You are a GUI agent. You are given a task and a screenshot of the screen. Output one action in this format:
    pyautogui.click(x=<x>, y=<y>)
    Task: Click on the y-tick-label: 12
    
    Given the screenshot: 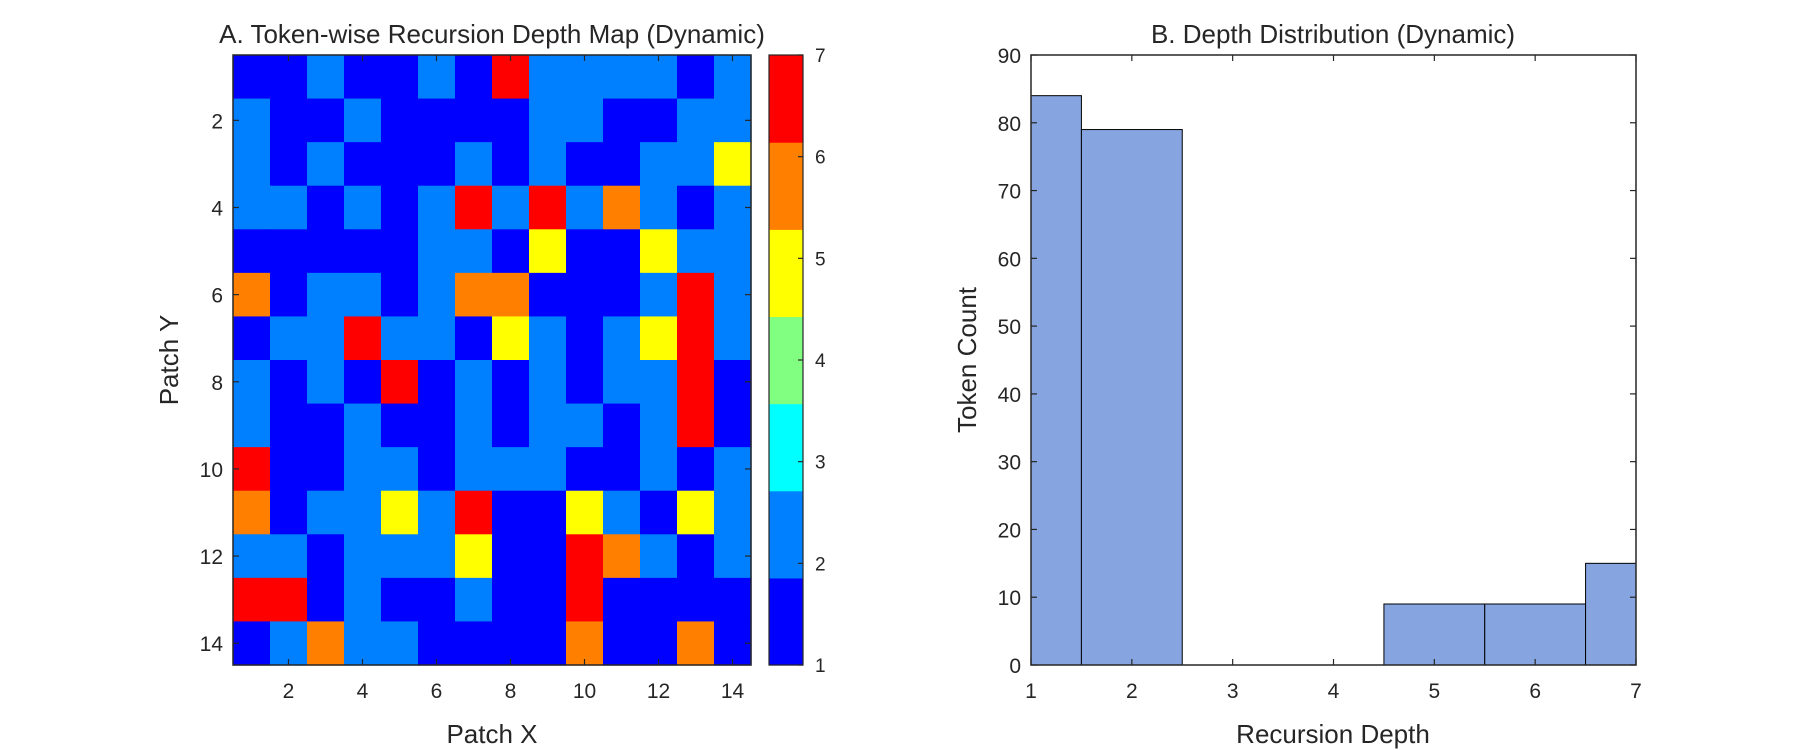 What is the action you would take?
    pyautogui.click(x=211, y=557)
    